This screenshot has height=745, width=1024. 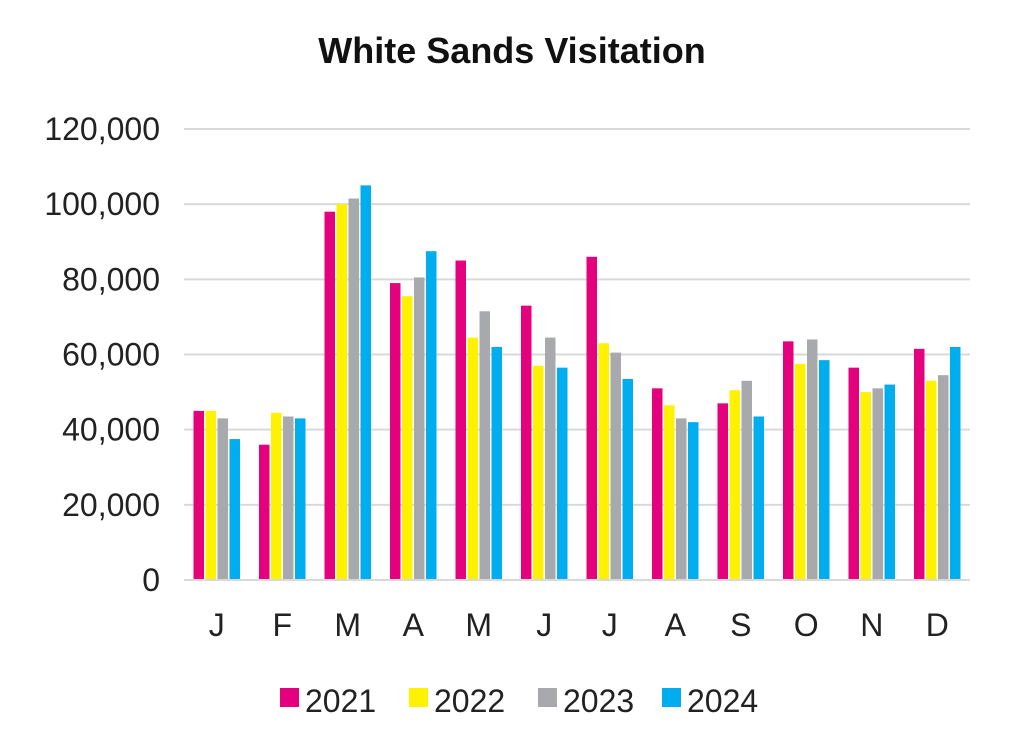 I want to click on legend-label-2023: 2023, so click(x=598, y=701).